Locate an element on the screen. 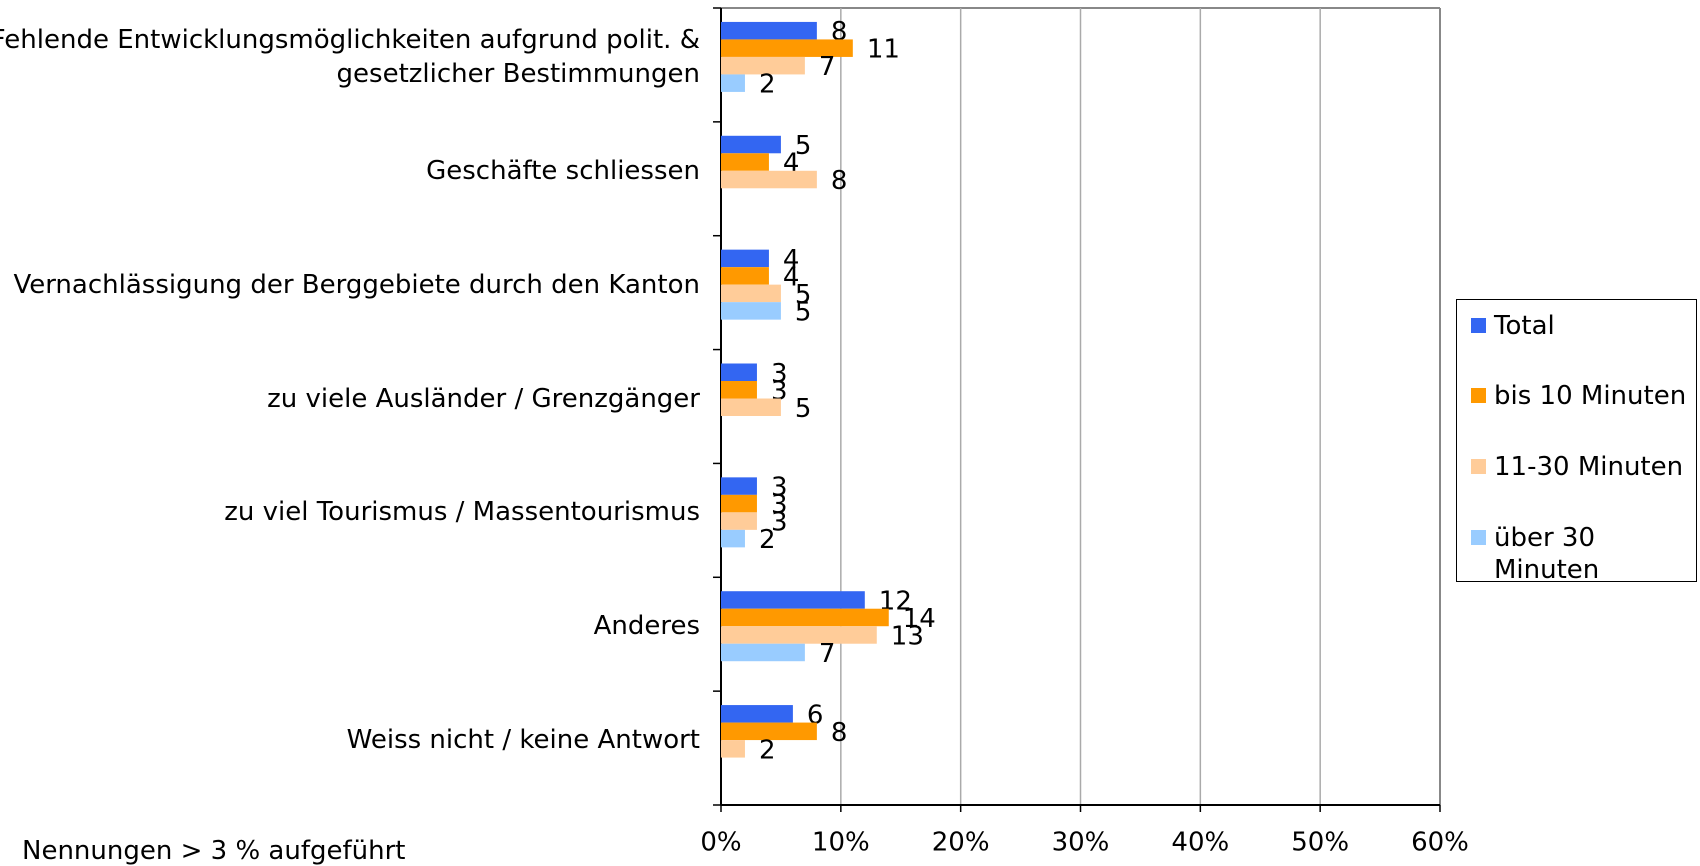 The image size is (1700, 866). y-tick-label: zu viel Tourismus / Massentourismus is located at coordinates (462, 512).